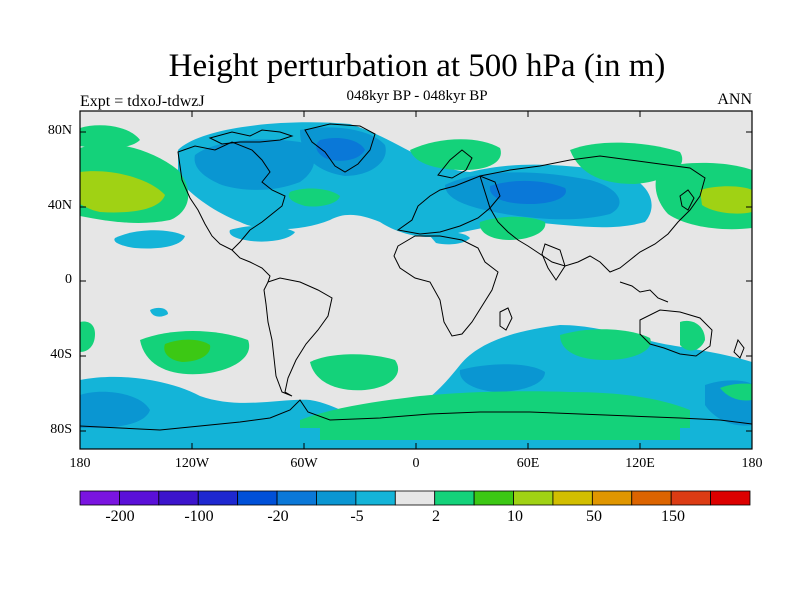  What do you see at coordinates (450, 238) in the screenshot?
I see `atlantic-blue` at bounding box center [450, 238].